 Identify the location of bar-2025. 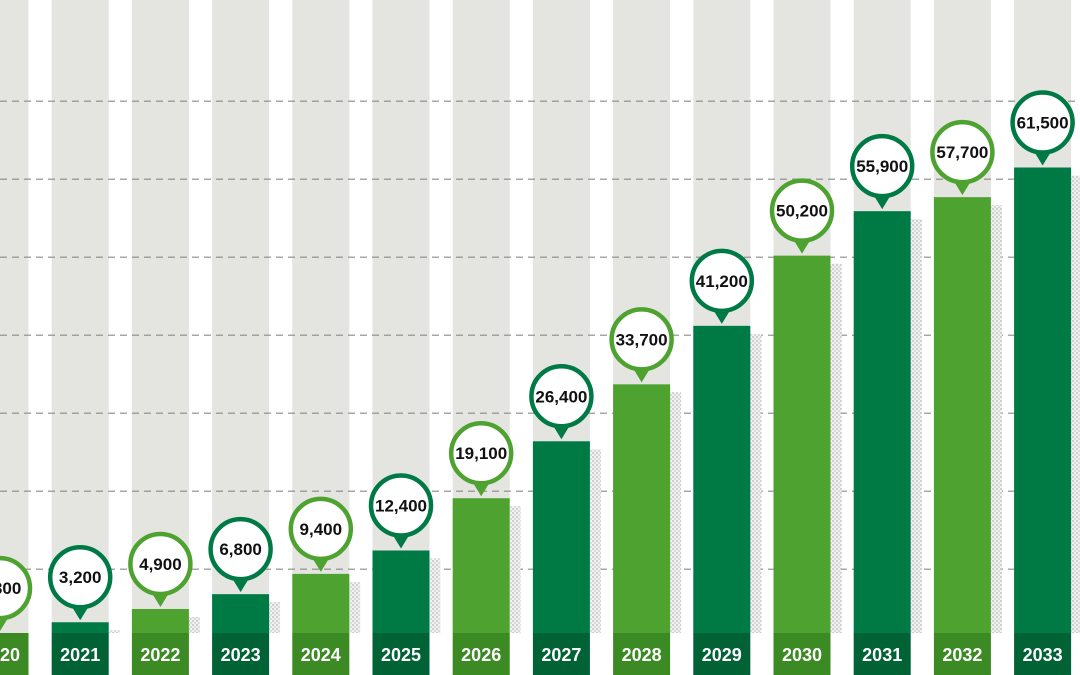
(401, 591).